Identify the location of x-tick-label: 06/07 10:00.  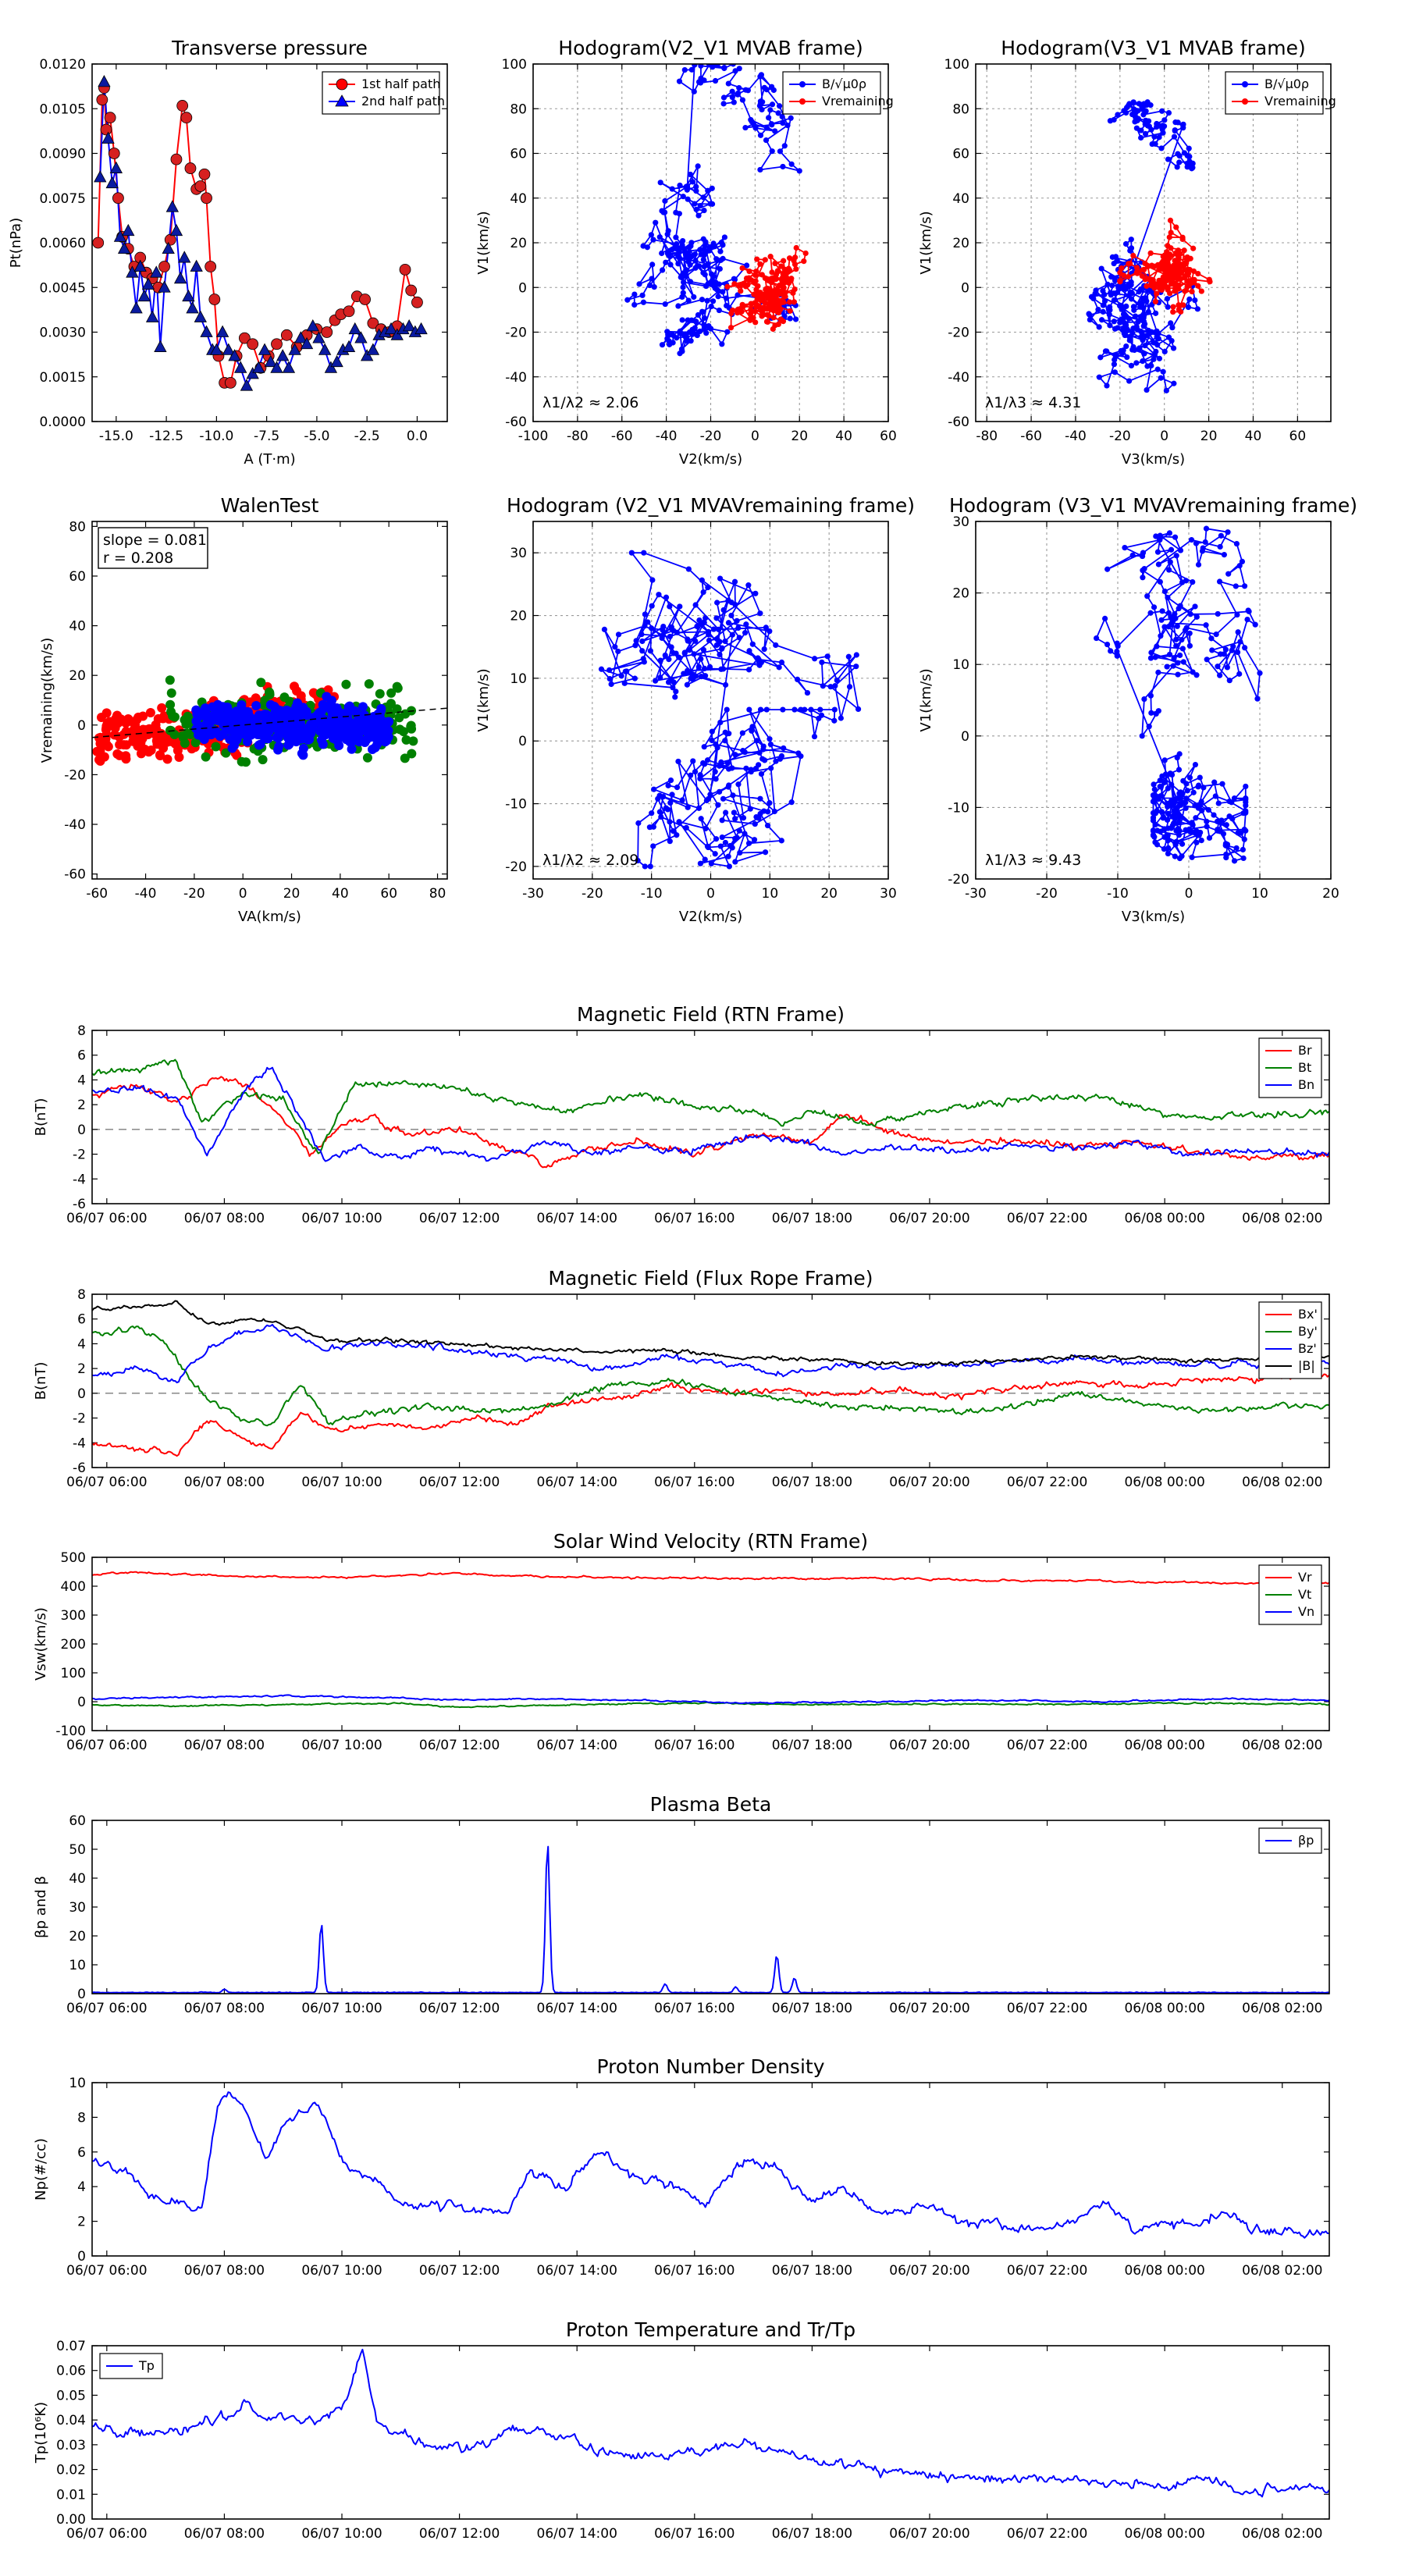
(341, 2008).